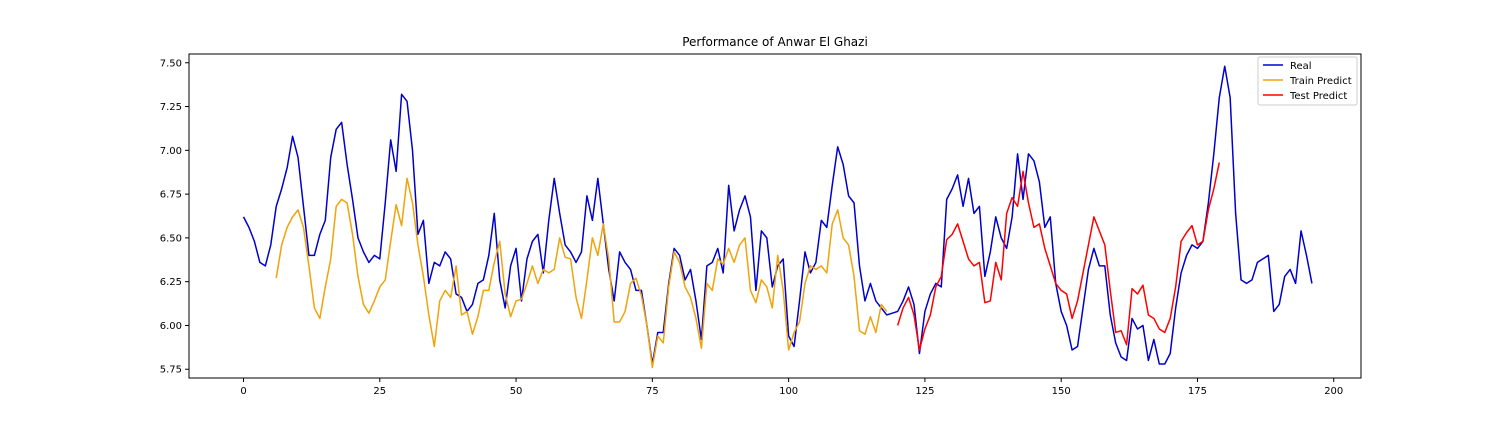 Image resolution: width=1512 pixels, height=432 pixels. Describe the element at coordinates (516, 391) in the screenshot. I see `x-tick-label: 50` at that location.